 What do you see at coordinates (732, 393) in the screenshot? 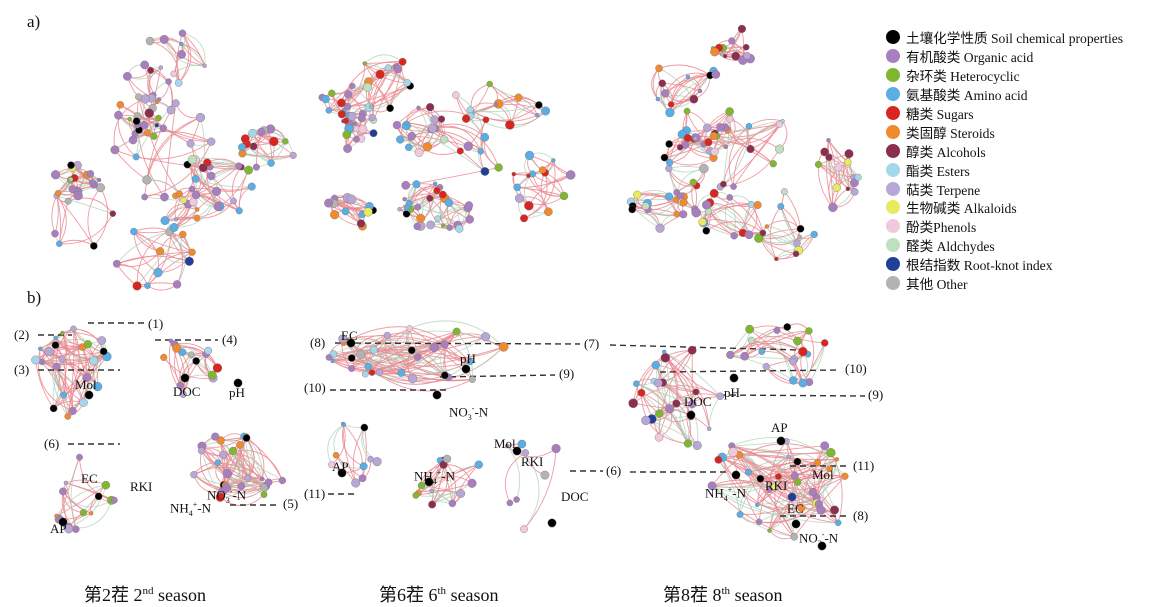
I see `s8-label-ph: pH` at bounding box center [732, 393].